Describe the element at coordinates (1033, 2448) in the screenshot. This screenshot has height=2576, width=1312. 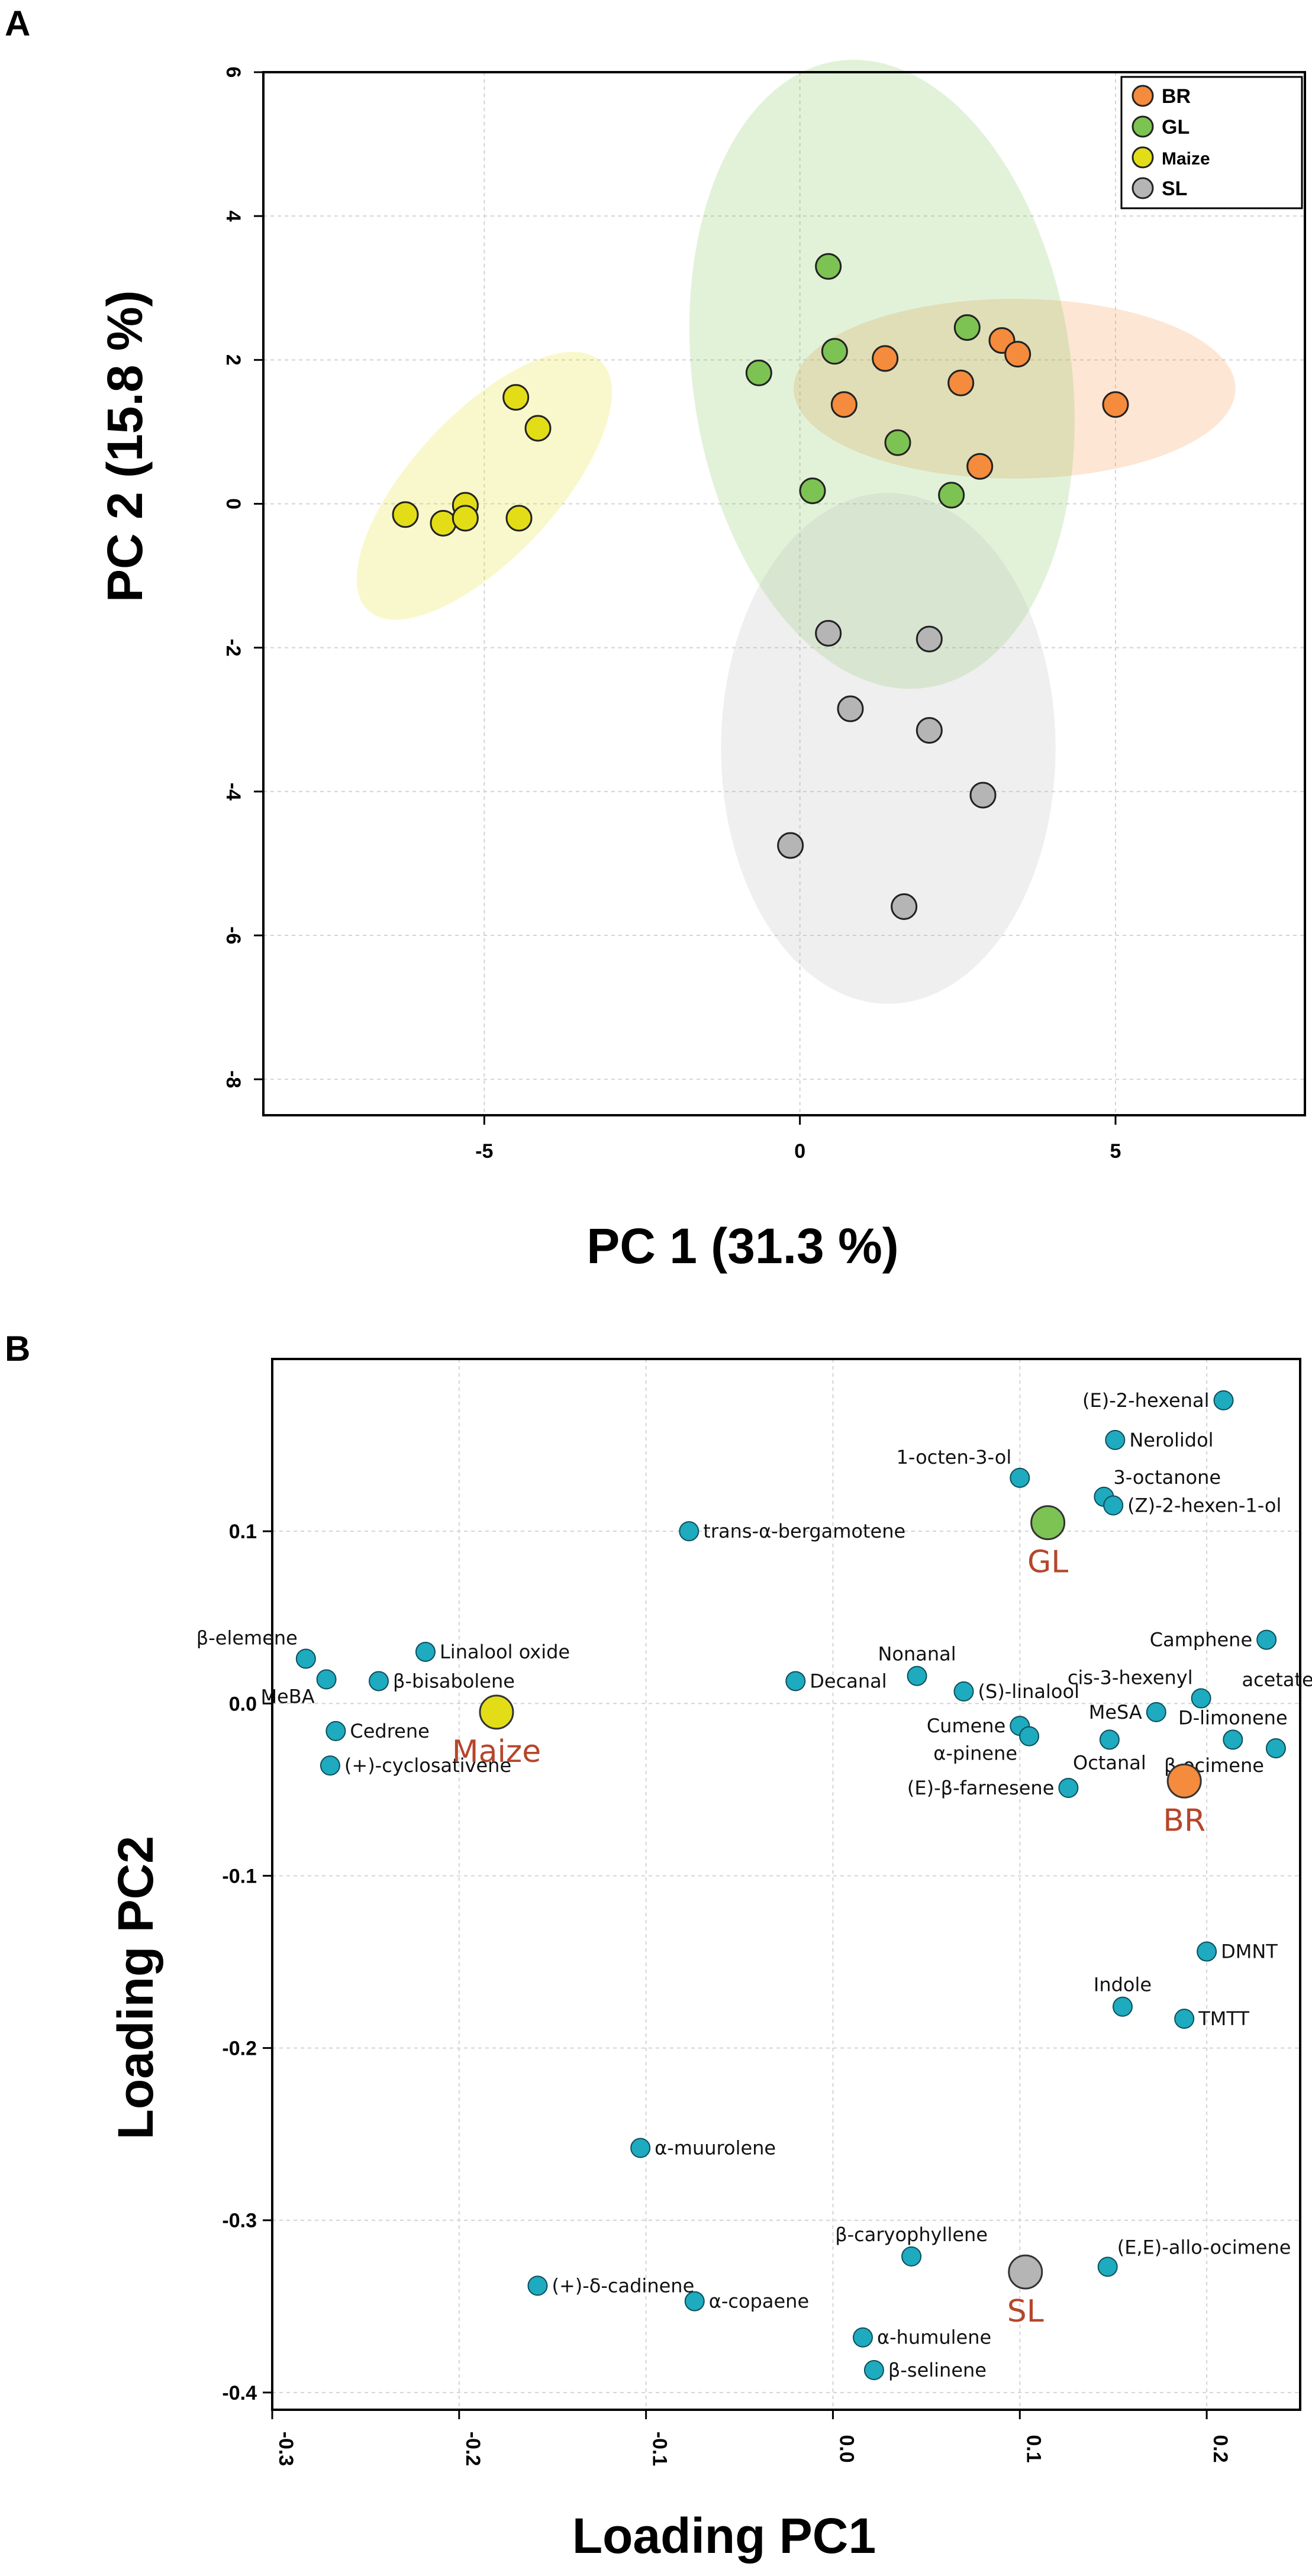
I see `x-tick-label: 0.1` at that location.